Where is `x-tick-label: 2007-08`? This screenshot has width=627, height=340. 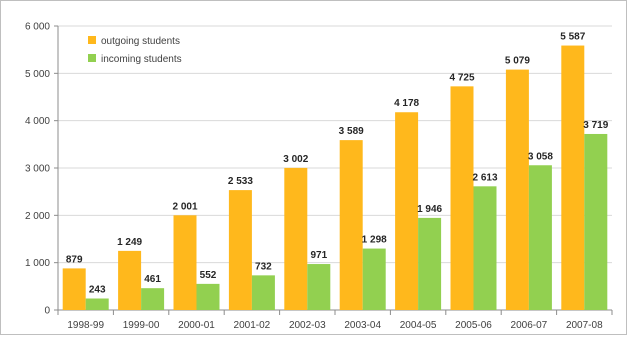
x-tick-label: 2007-08 is located at coordinates (584, 325).